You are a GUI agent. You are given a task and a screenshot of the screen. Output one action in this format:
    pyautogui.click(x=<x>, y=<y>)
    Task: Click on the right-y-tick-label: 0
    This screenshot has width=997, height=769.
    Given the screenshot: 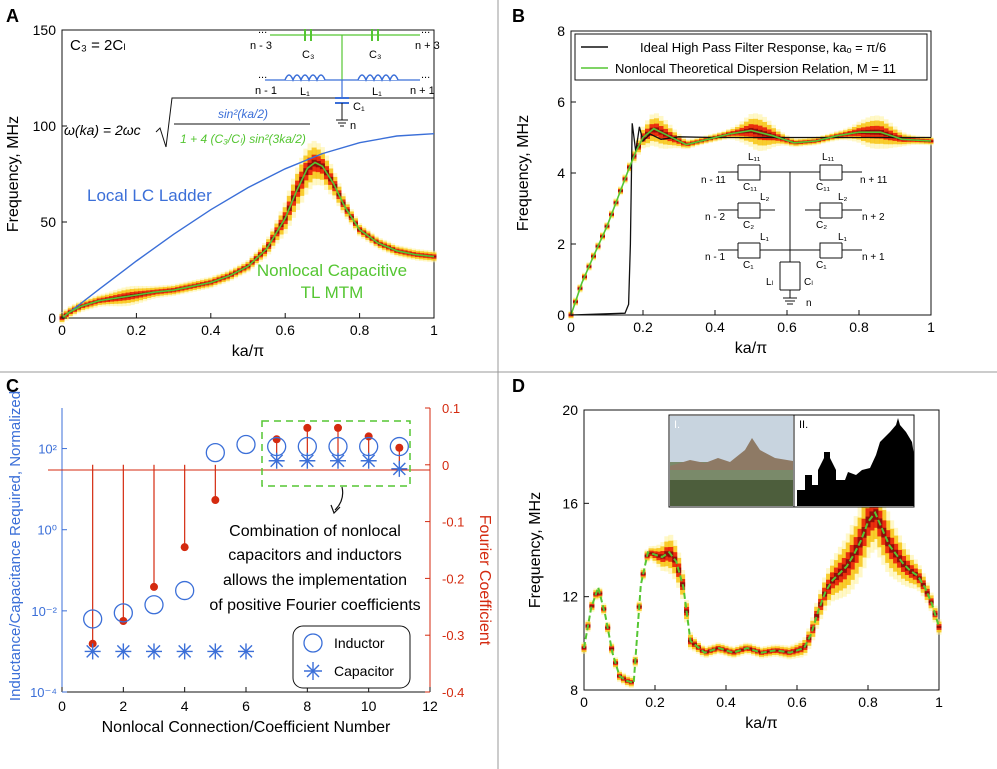 What is the action you would take?
    pyautogui.click(x=445, y=465)
    